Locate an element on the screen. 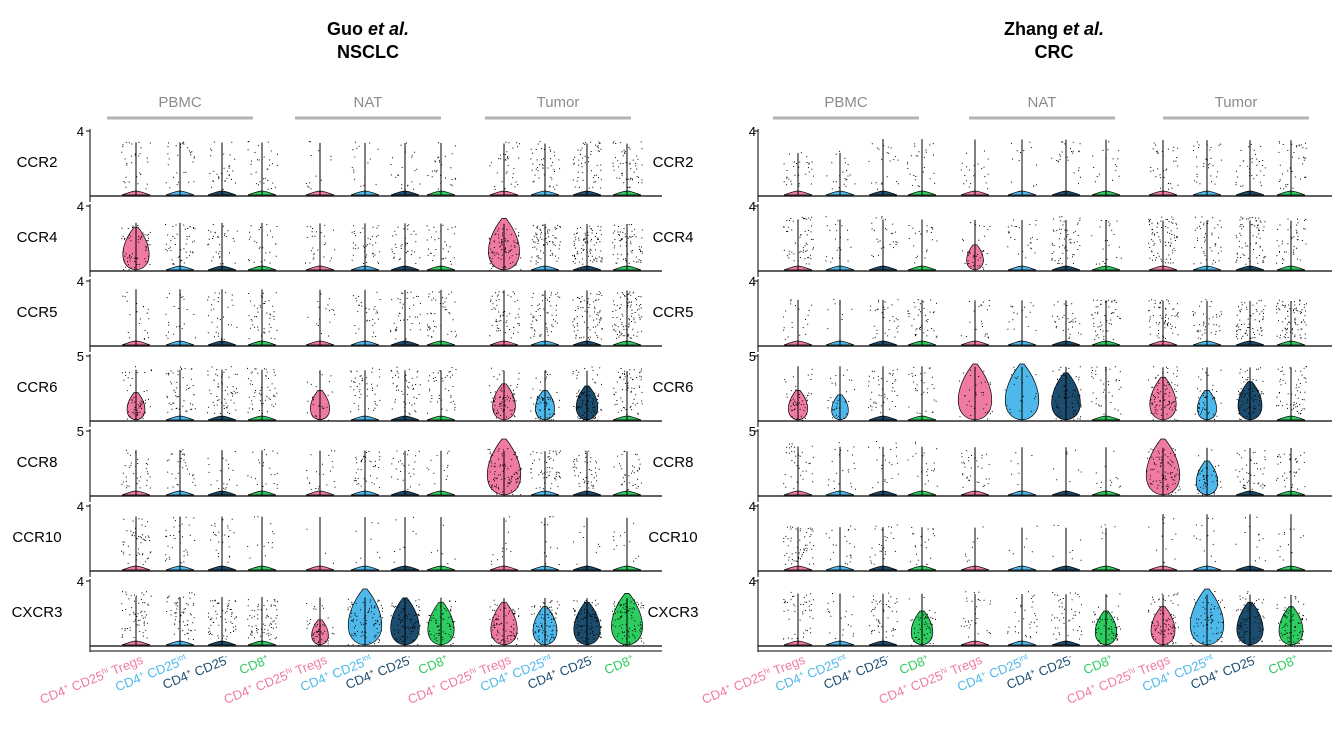 Image resolution: width=1340 pixels, height=734 pixels. gene-row: 5 CCR6 is located at coordinates (339, 388).